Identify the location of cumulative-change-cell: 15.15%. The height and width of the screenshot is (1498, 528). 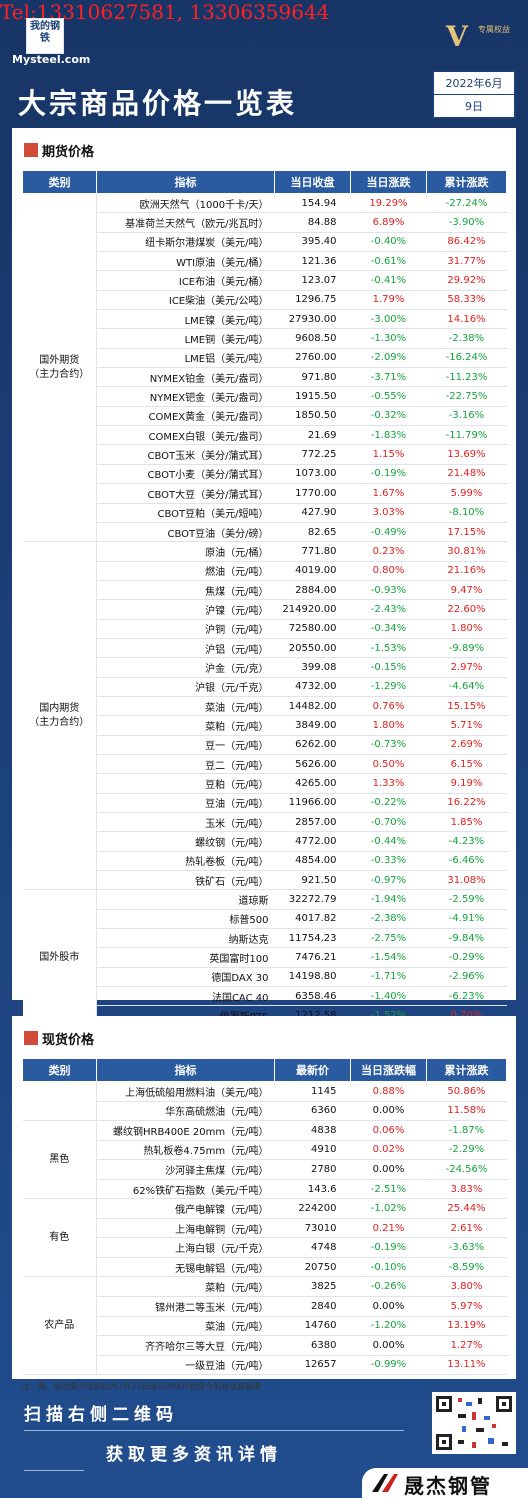
(466, 706).